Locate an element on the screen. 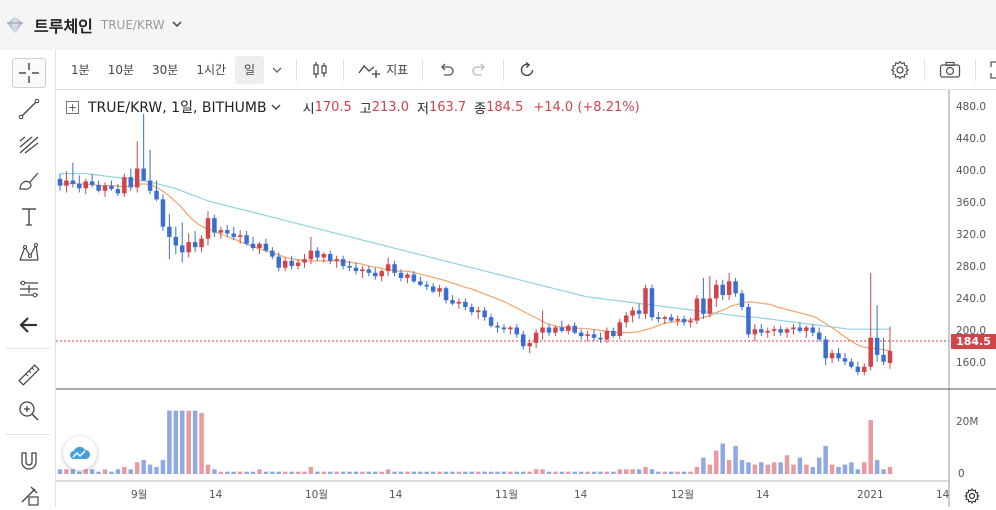 The height and width of the screenshot is (510, 996). redo-icon is located at coordinates (480, 70).